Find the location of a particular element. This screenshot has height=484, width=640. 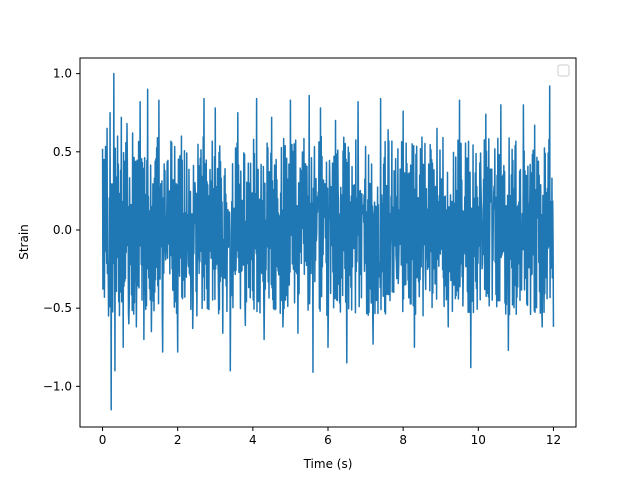

legend-box is located at coordinates (563, 70).